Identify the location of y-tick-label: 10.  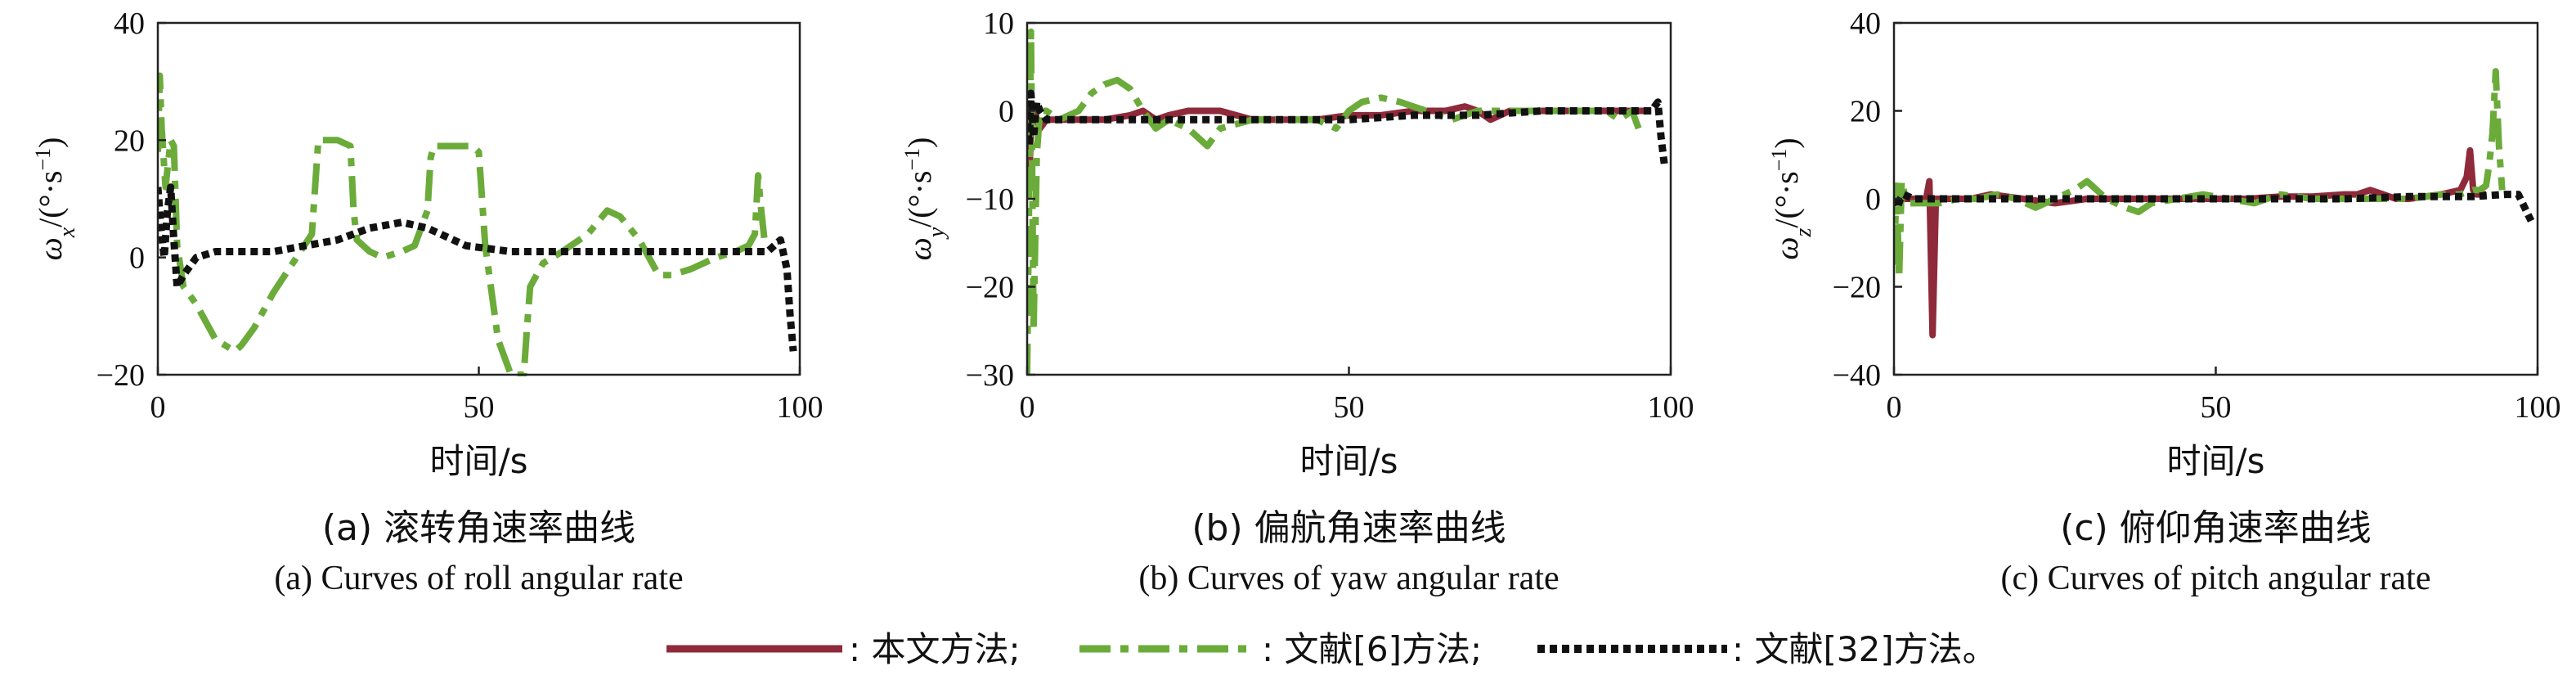
(999, 24).